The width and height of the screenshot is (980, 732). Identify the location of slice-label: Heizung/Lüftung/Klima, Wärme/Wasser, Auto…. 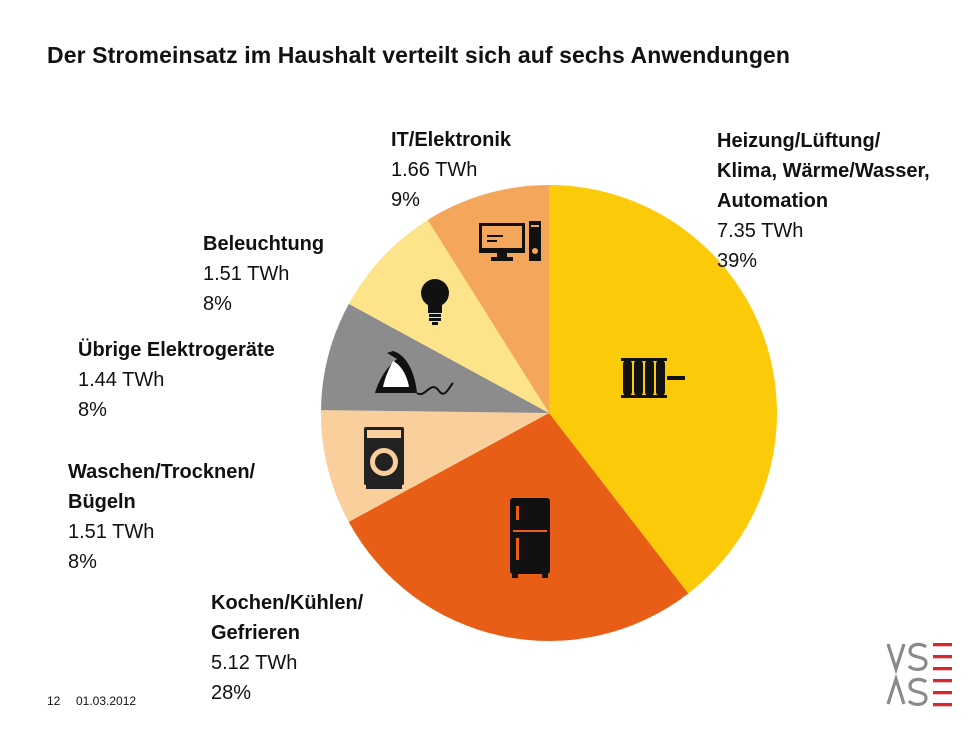
(823, 201).